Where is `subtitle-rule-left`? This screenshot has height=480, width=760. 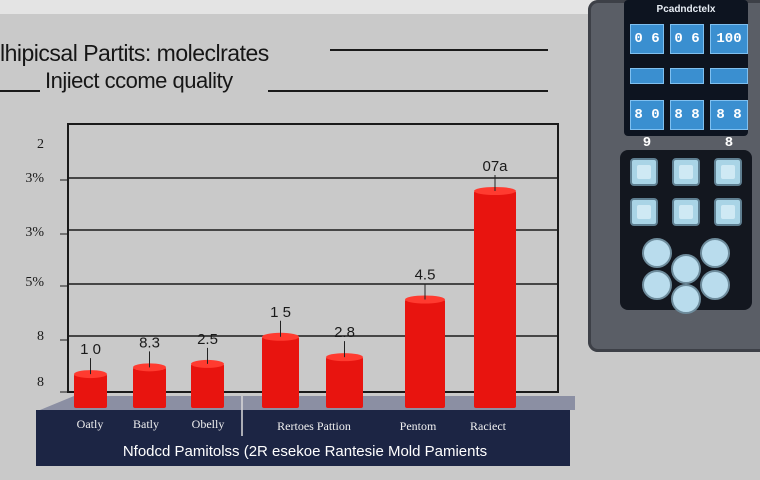
subtitle-rule-left is located at coordinates (20, 91).